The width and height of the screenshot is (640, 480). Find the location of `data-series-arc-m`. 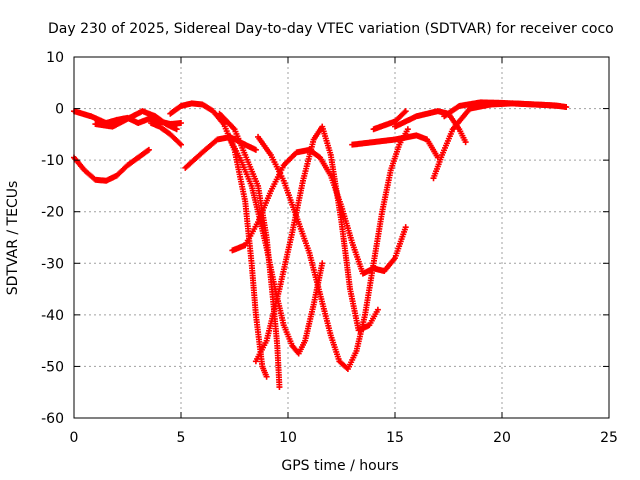

data-series-arc-m is located at coordinates (389, 120).